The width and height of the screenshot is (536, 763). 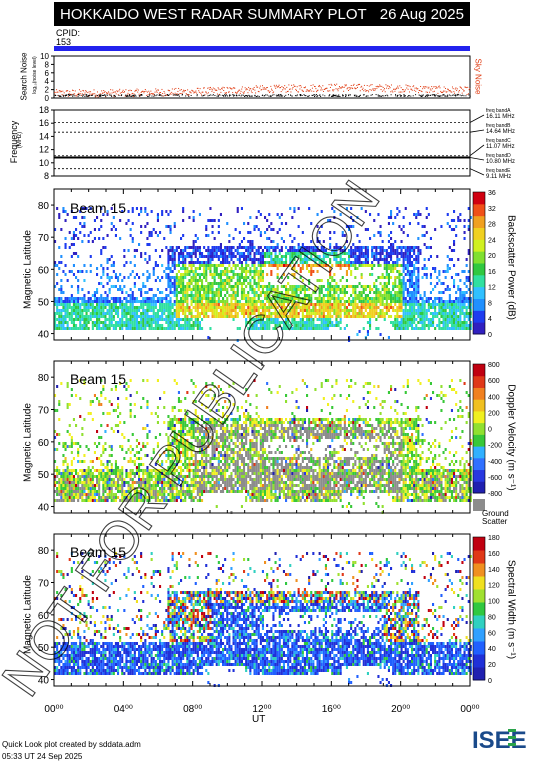 I want to click on freq-band-name: freq bandB, so click(x=498, y=126).